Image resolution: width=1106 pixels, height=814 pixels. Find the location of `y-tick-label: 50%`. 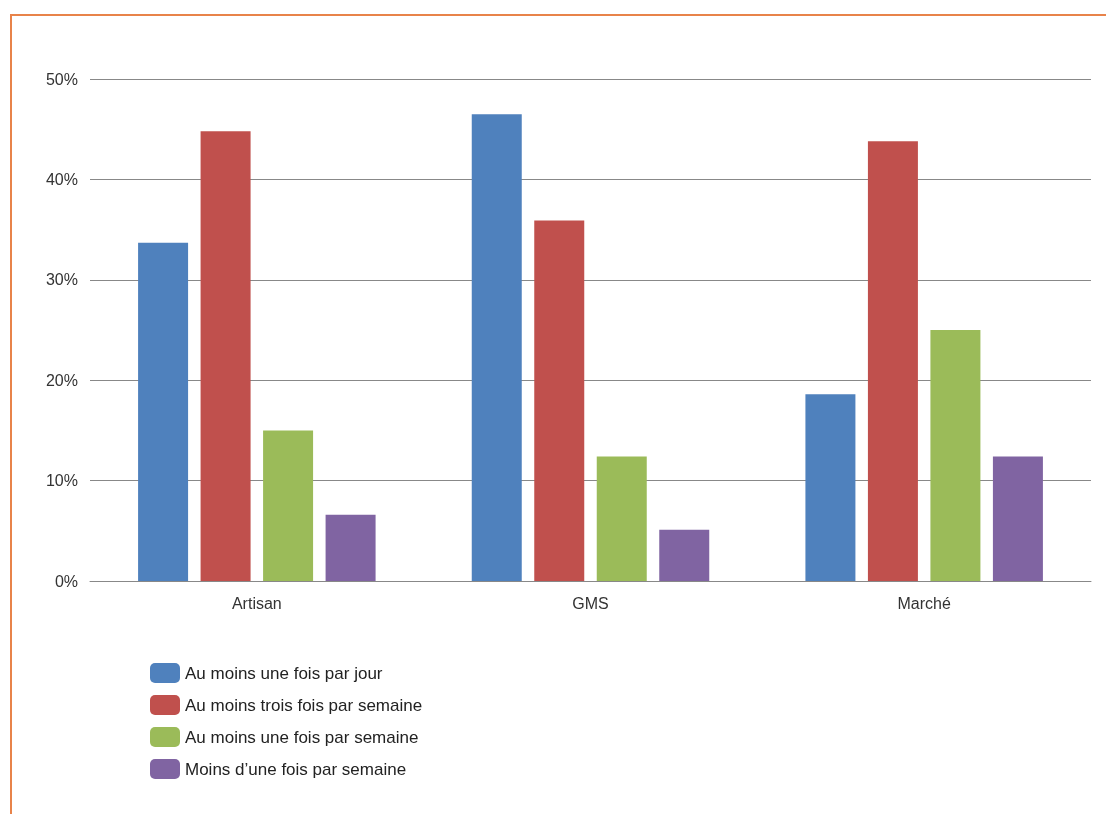

y-tick-label: 50% is located at coordinates (61, 79).